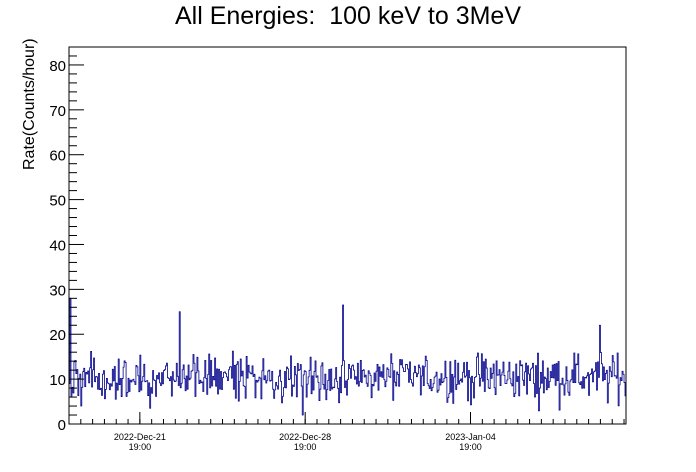  I want to click on y-tick-label: 0, so click(62, 425).